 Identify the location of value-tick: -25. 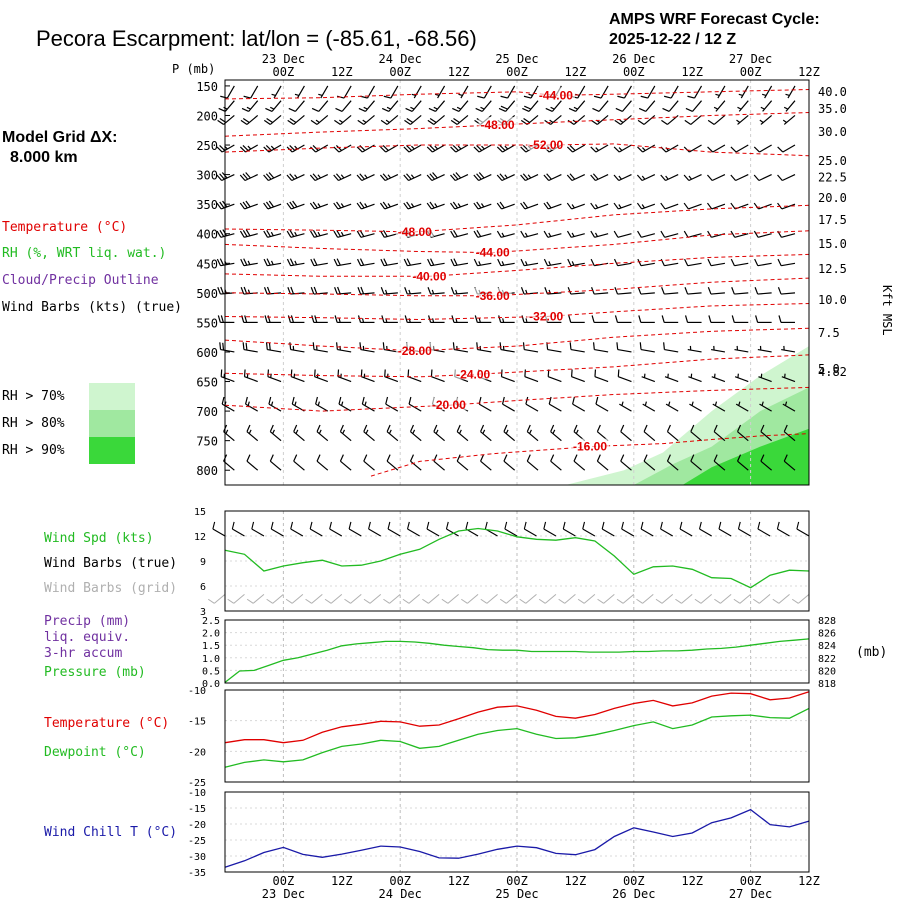
(197, 841).